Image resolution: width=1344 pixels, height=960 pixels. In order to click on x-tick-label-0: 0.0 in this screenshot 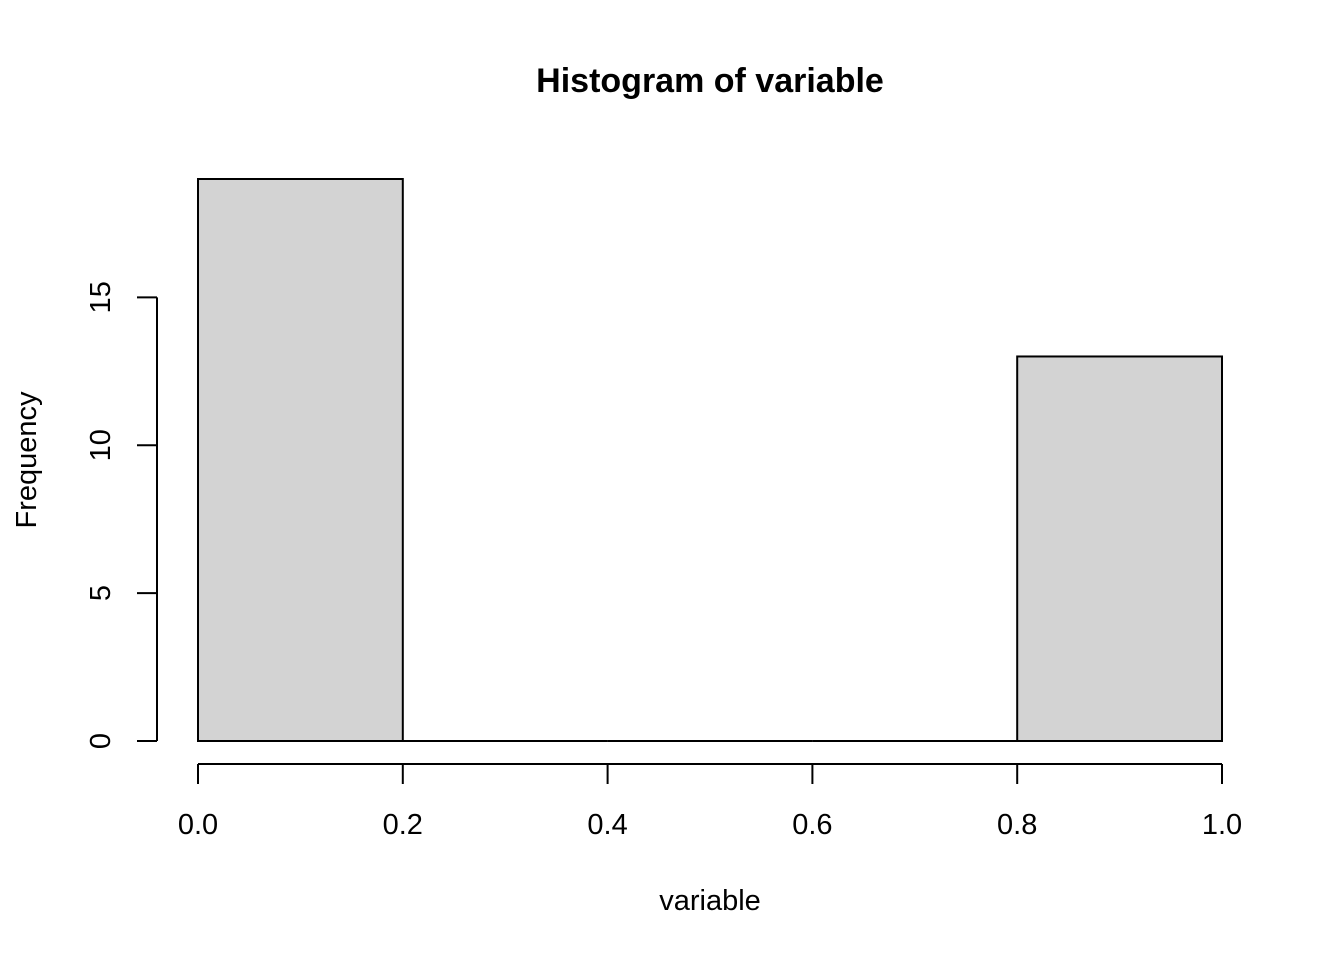, I will do `click(198, 825)`.